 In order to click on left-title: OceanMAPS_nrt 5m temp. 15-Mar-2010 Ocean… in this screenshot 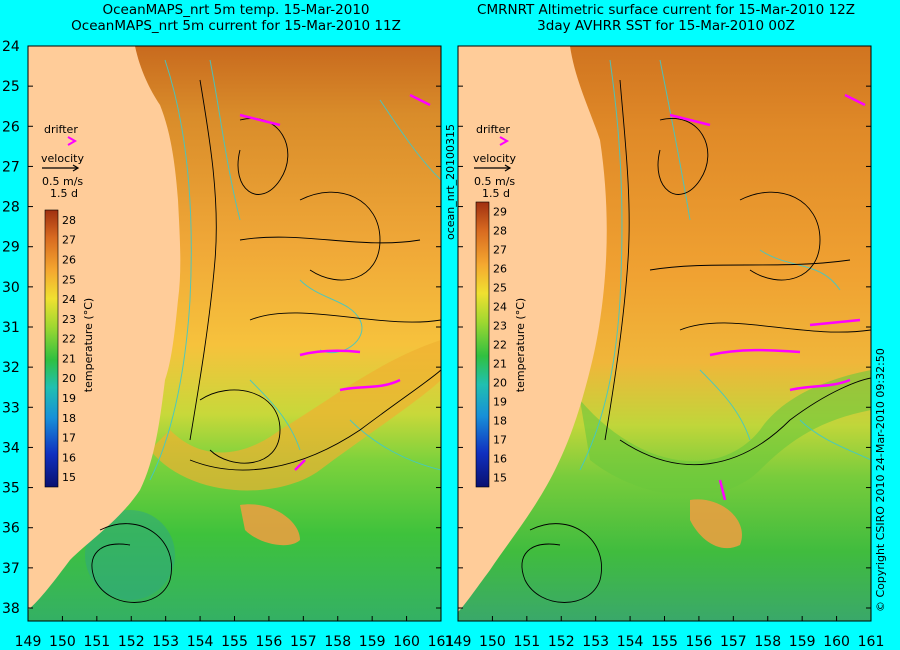, I will do `click(236, 18)`.